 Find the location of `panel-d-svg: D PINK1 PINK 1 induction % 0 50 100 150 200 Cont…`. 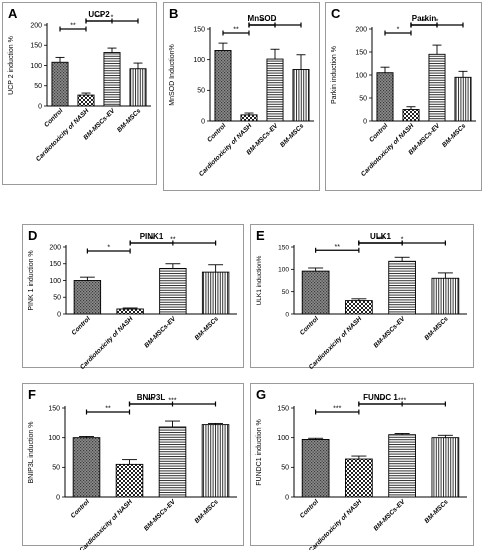

panel-d-svg: D PINK1 PINK 1 induction % 0 50 100 150 200 Cont… is located at coordinates (132, 299).